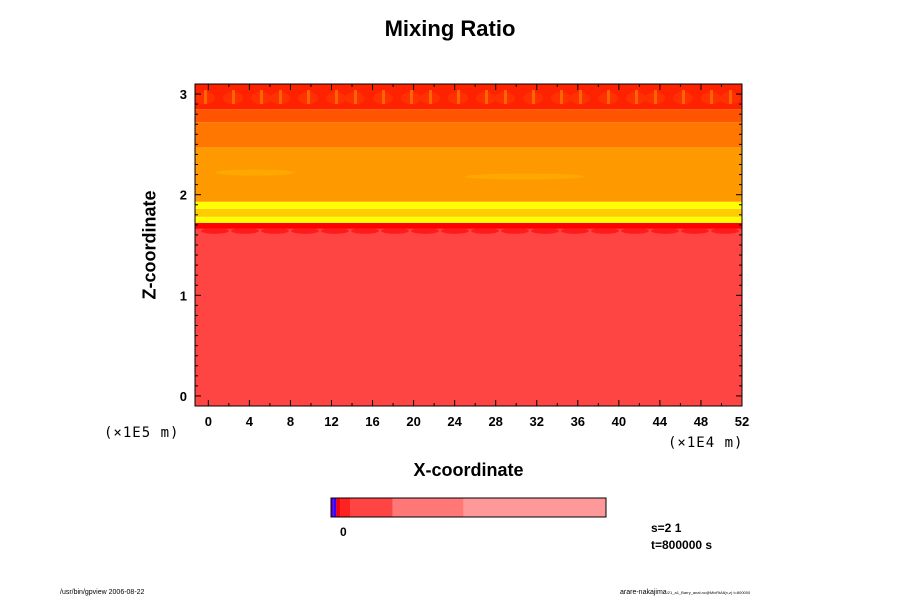 The width and height of the screenshot is (900, 600). I want to click on x-tick-label: 44, so click(660, 421).